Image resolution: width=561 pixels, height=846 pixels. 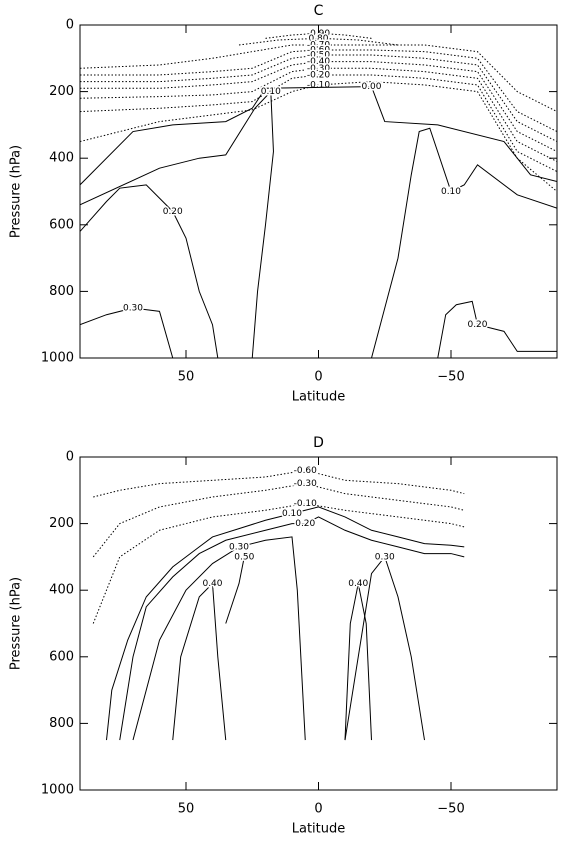 I want to click on contour-label: 0.00, so click(x=371, y=87).